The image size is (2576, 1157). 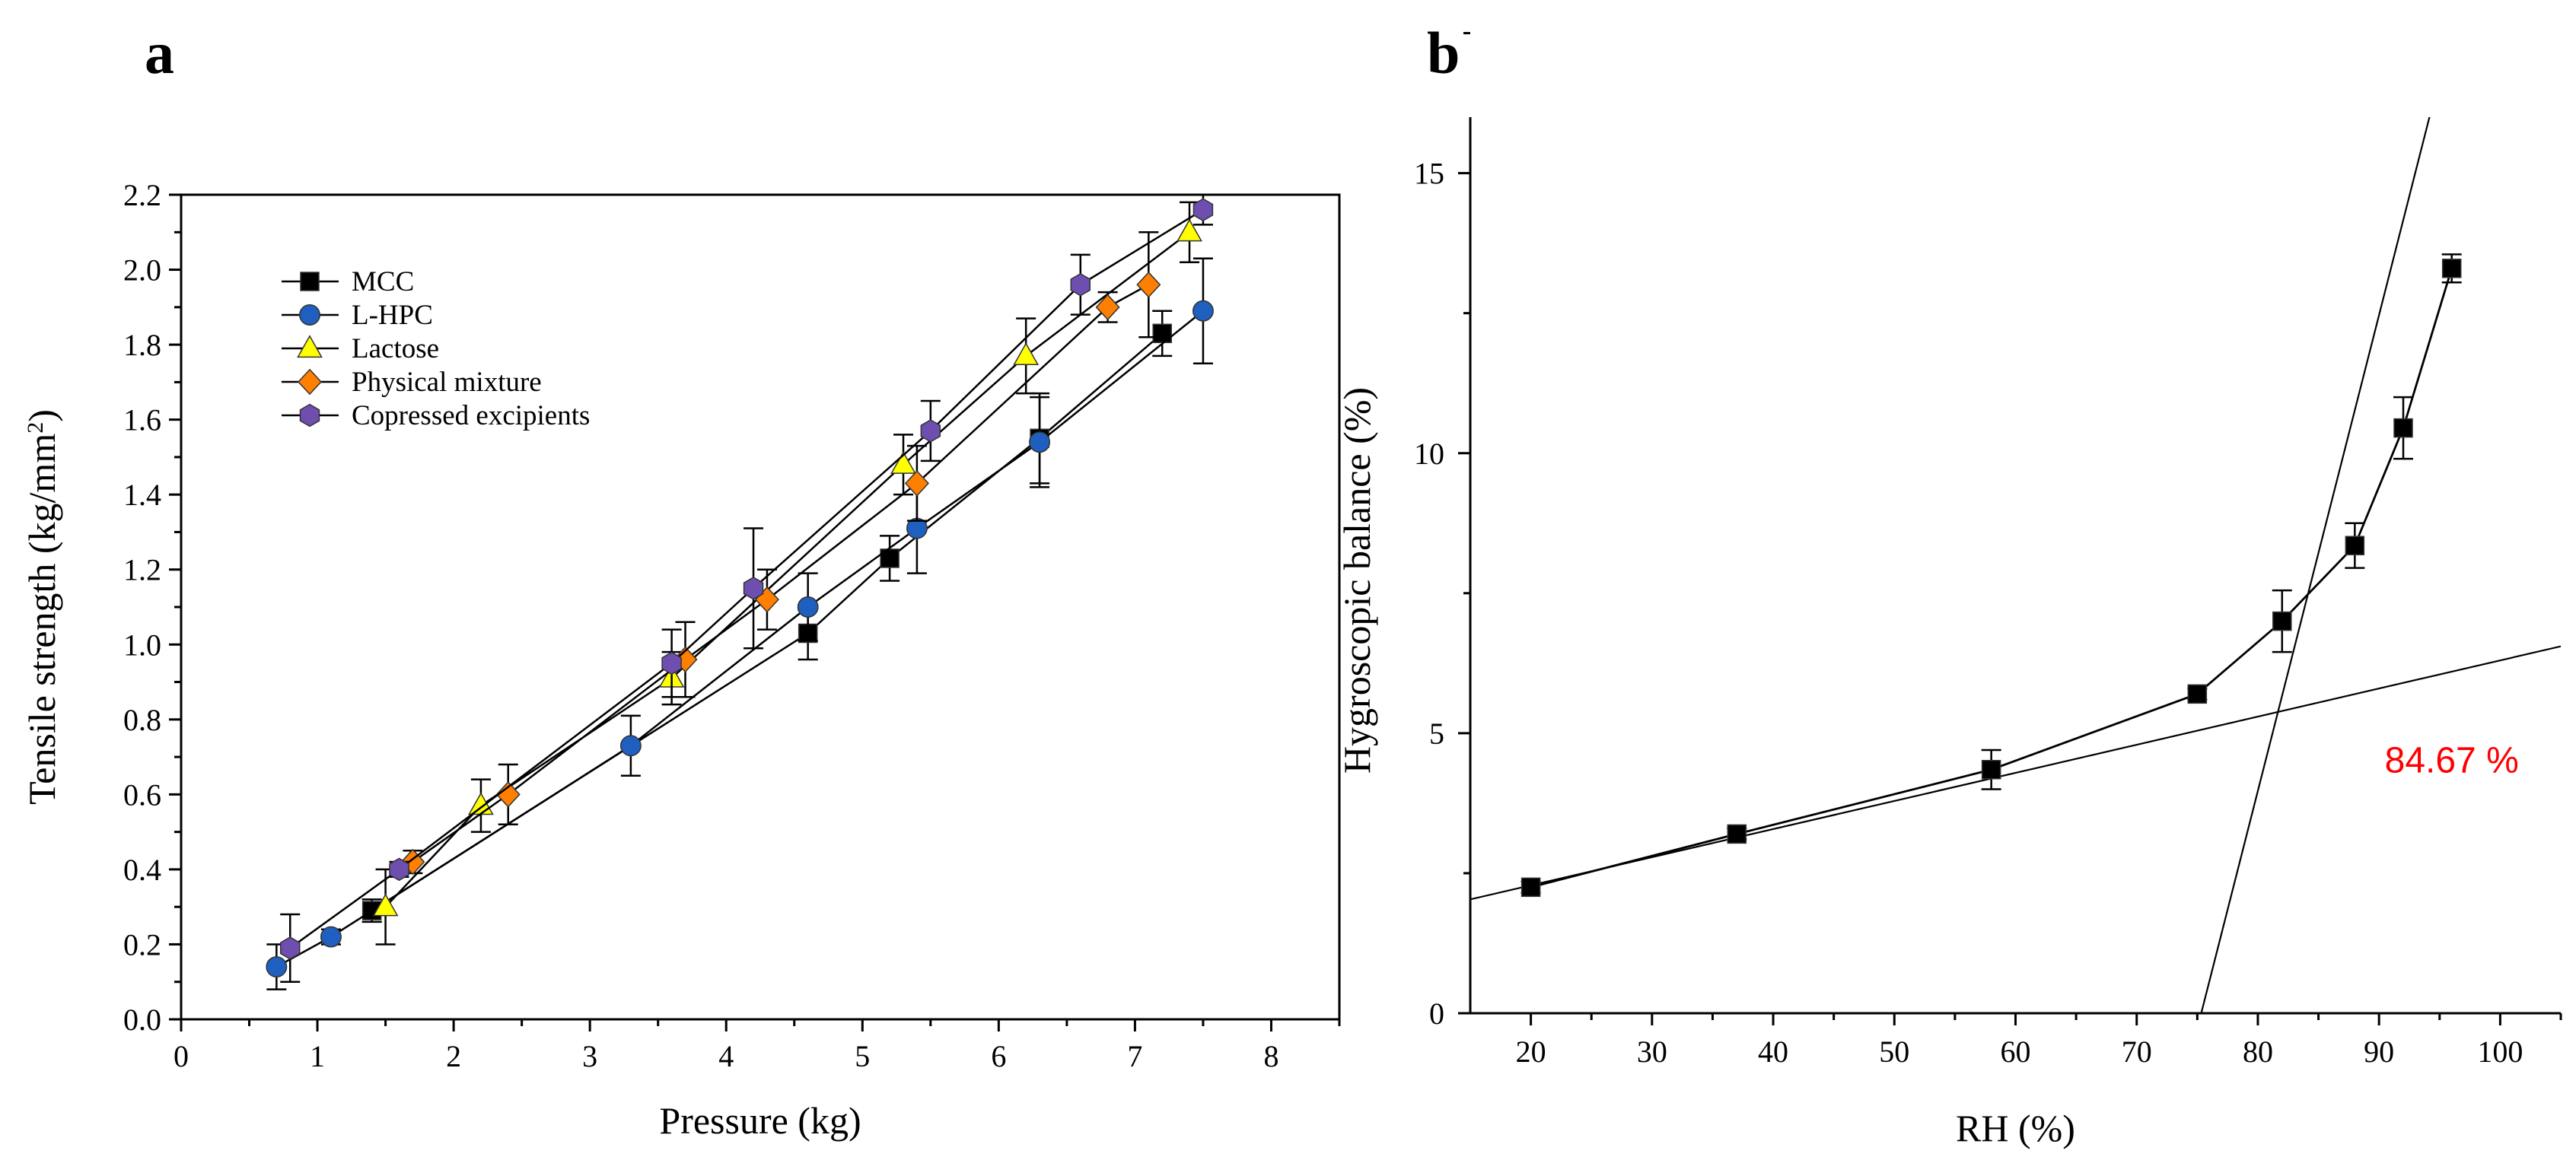 What do you see at coordinates (1894, 1052) in the screenshot?
I see `x-tick-label-b: 50` at bounding box center [1894, 1052].